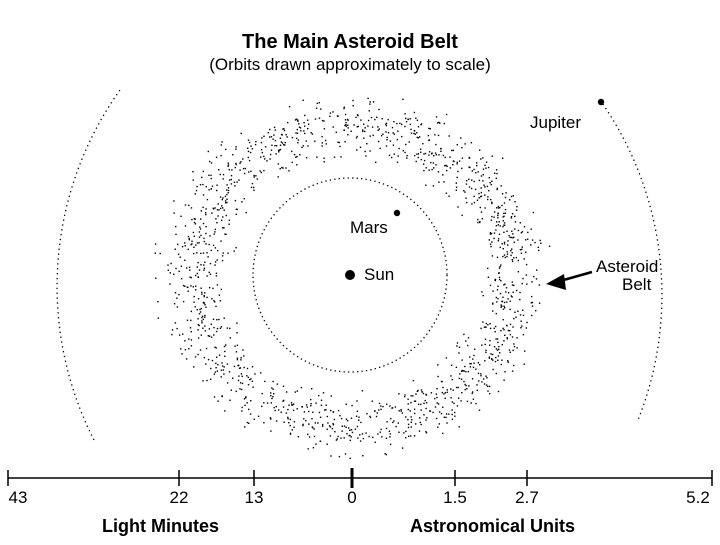  Describe the element at coordinates (18, 497) in the screenshot. I see `tick-label-43: 43` at that location.